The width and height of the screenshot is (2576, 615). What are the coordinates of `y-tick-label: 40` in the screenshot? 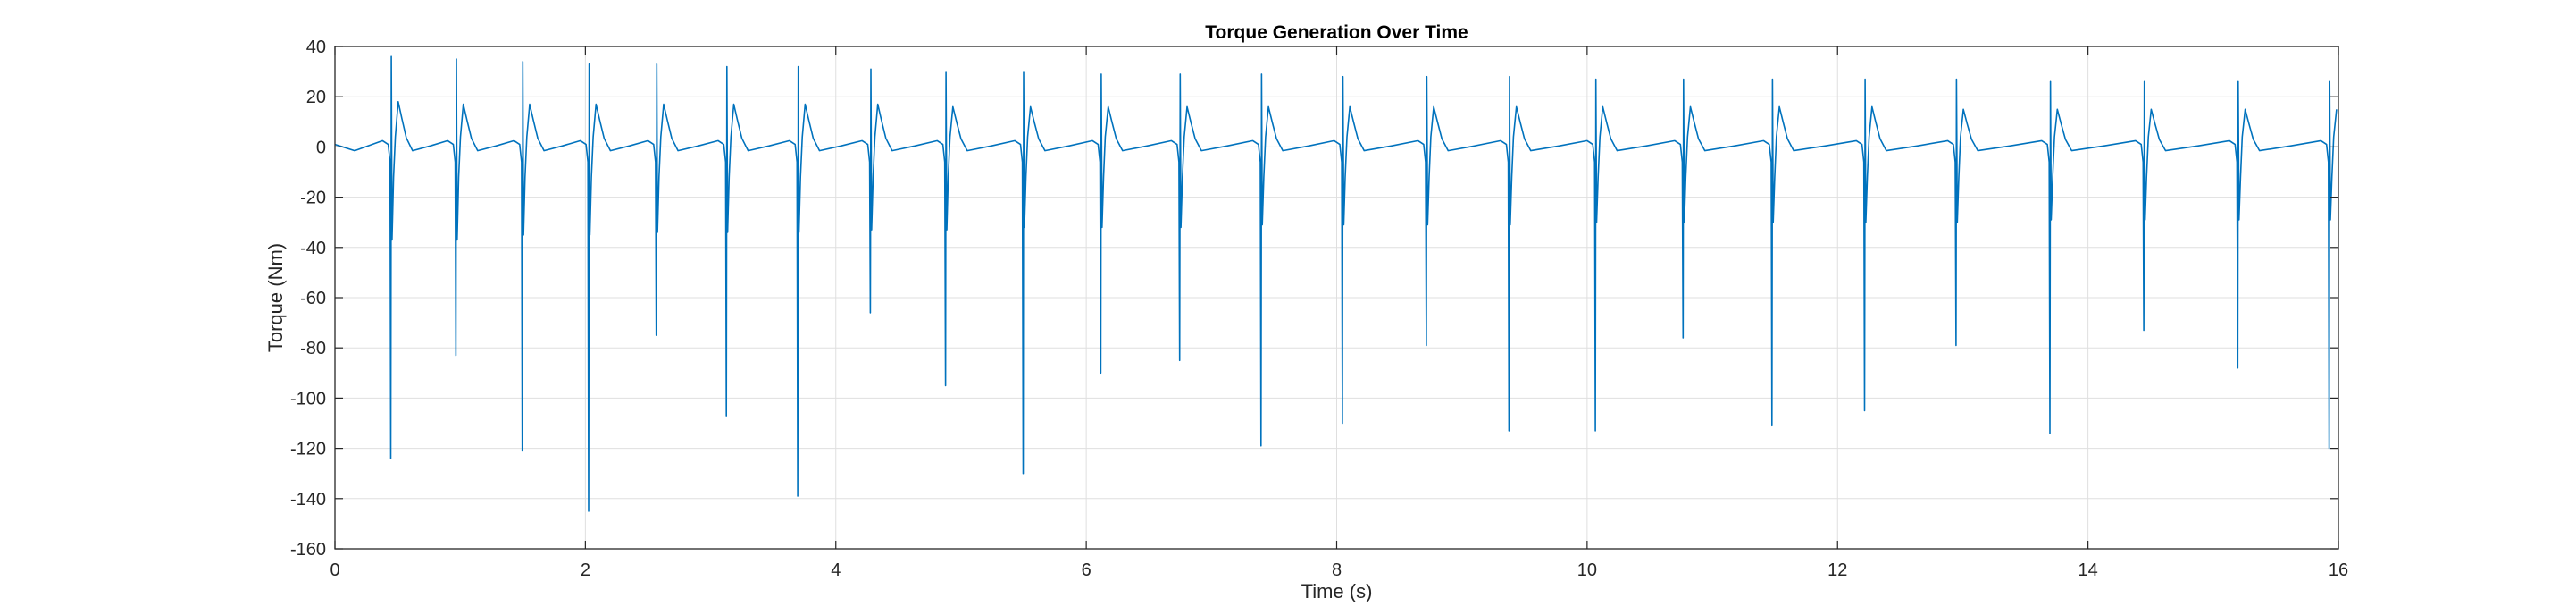 It's located at (316, 47).